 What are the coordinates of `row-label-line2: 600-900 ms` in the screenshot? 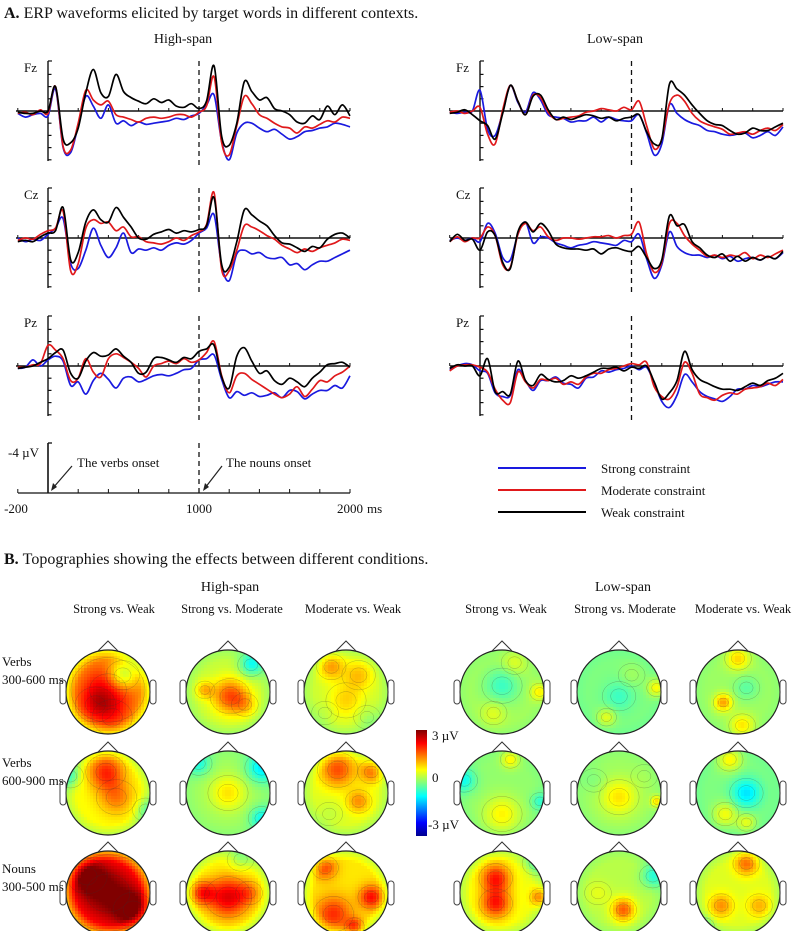 It's located at (33, 780).